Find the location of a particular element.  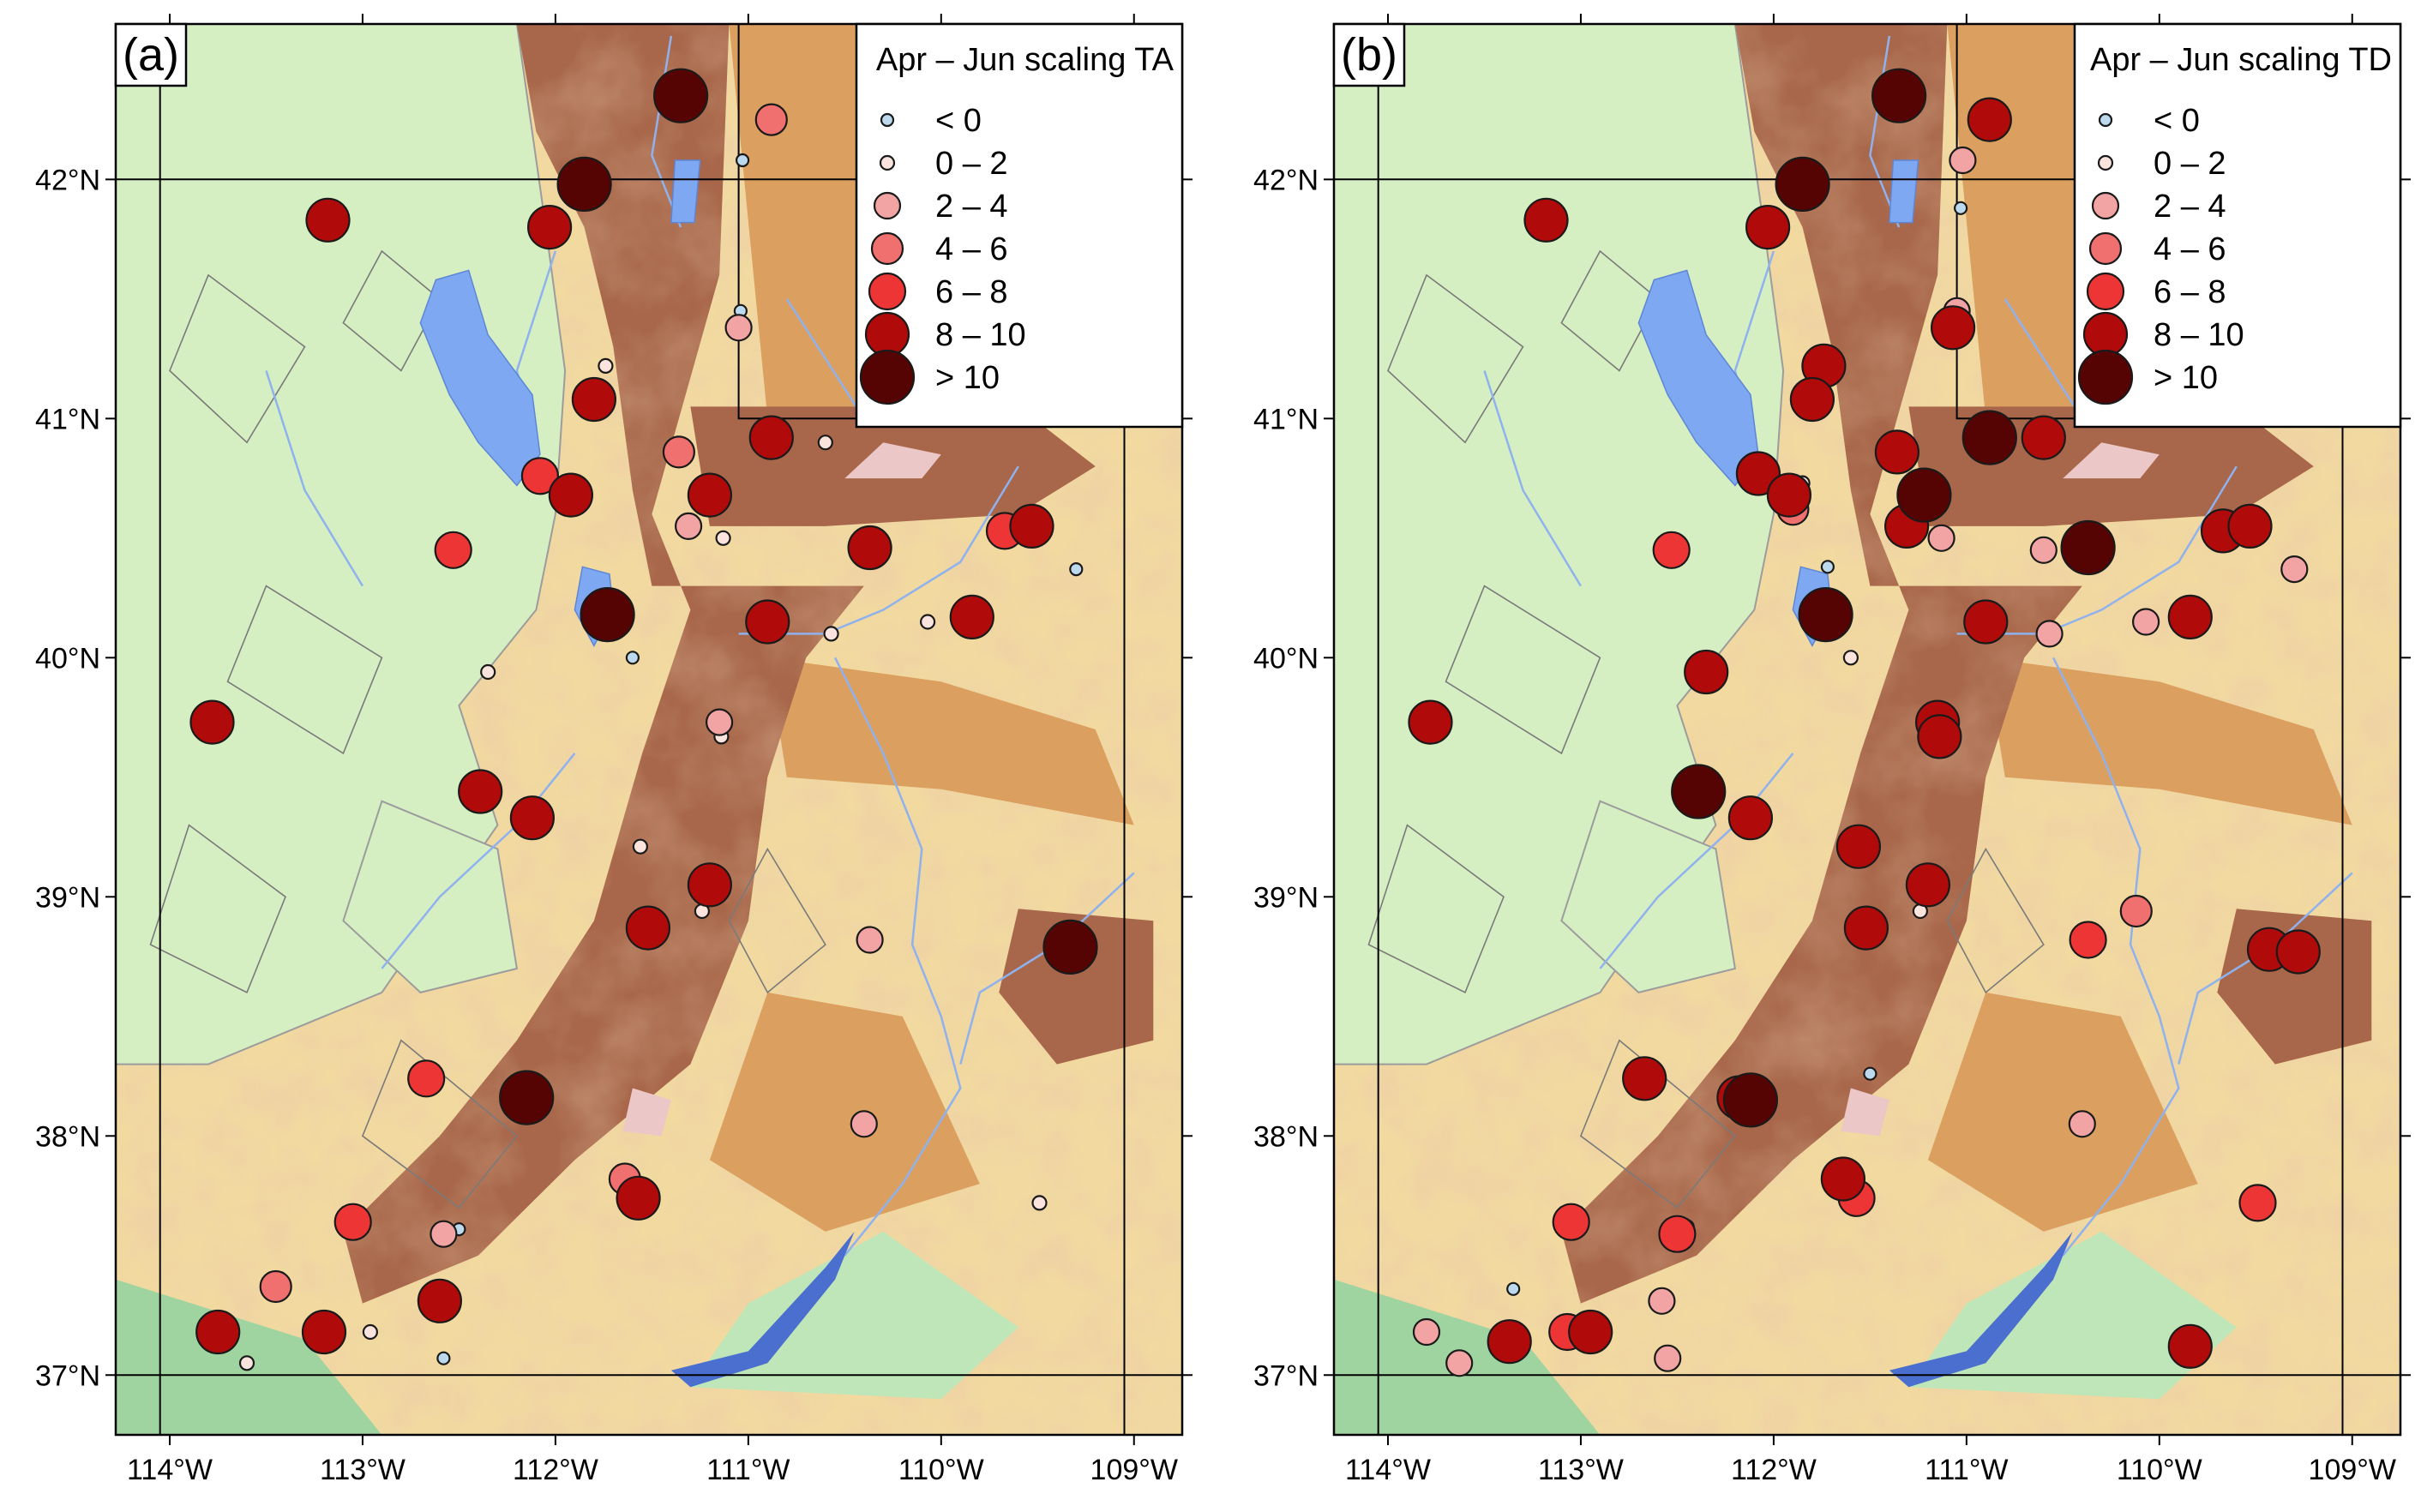

legend-label: 4 – 6 is located at coordinates (972, 249).